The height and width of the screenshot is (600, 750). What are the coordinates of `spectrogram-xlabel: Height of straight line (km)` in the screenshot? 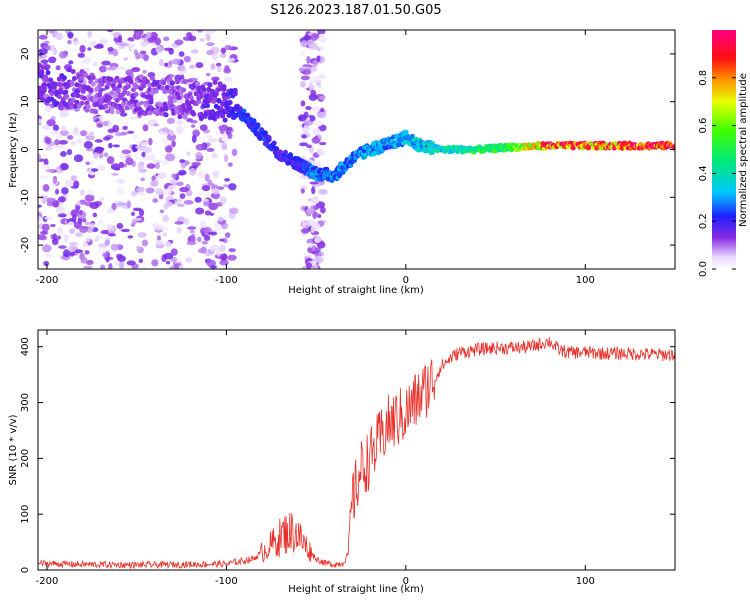 It's located at (356, 290).